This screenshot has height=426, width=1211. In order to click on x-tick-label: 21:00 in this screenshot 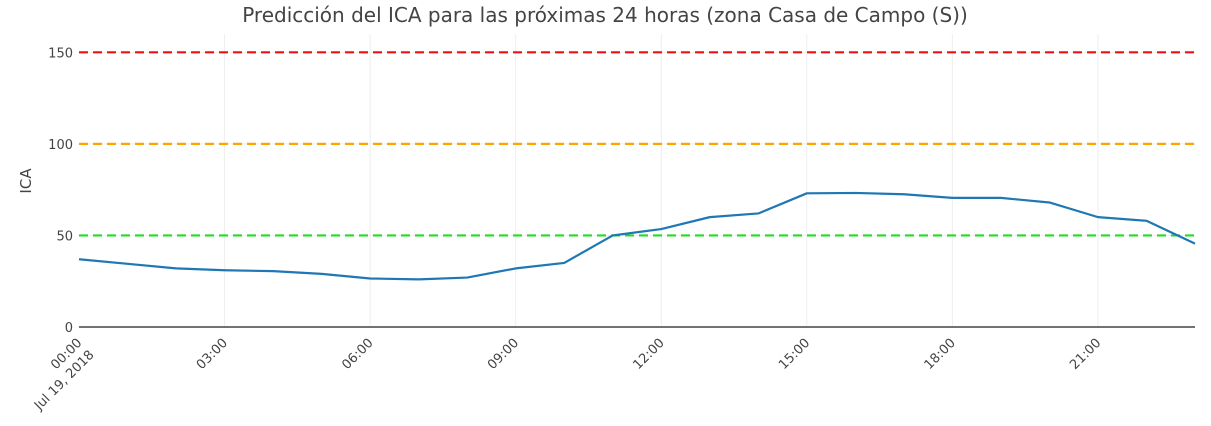, I will do `click(1085, 354)`.